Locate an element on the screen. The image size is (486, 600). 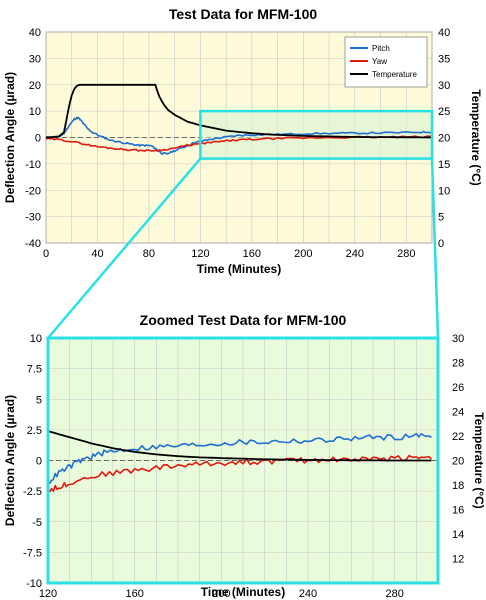
bottom-y-tick-label: 5 is located at coordinates (39, 400).